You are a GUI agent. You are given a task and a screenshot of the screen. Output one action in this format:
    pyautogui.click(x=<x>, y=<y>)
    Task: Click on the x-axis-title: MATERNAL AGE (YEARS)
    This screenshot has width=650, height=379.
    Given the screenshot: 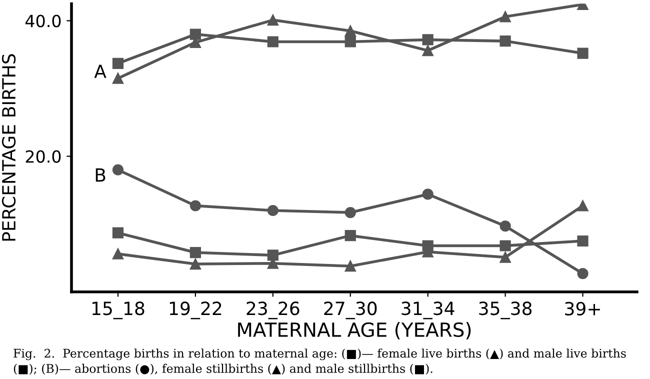 What is the action you would take?
    pyautogui.click(x=354, y=331)
    